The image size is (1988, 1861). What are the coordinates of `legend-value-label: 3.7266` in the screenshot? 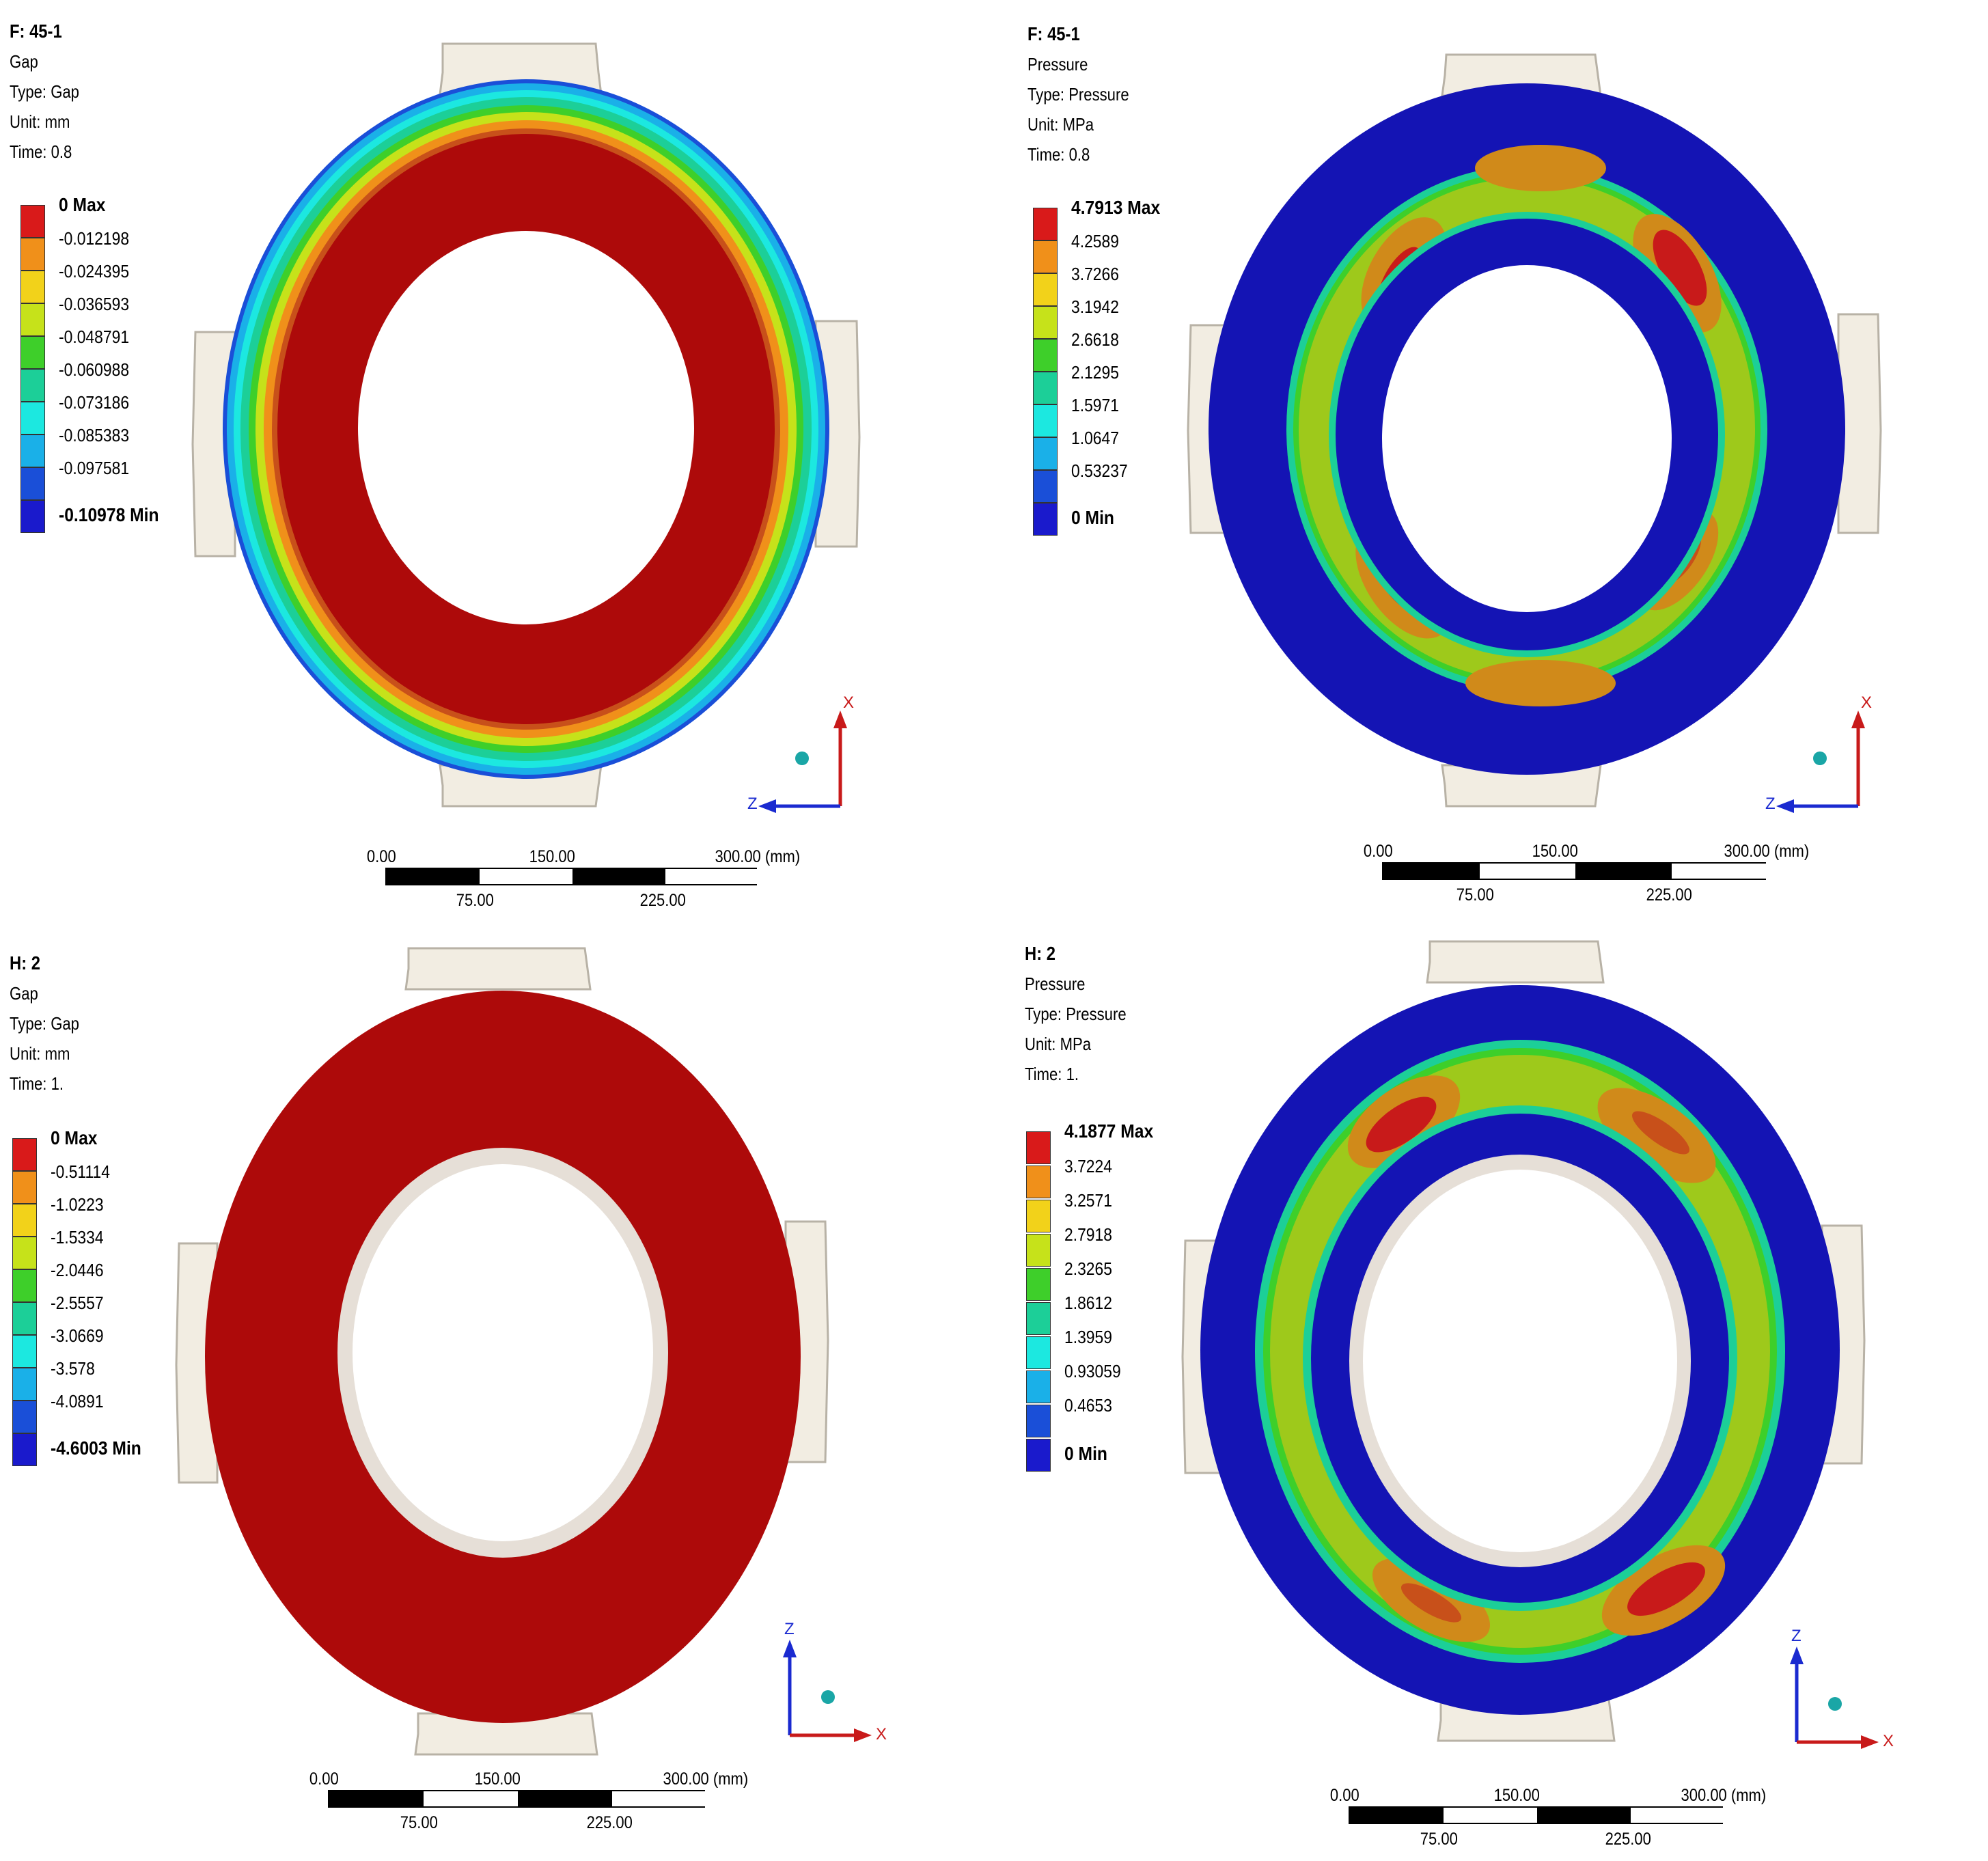 It's located at (1095, 274).